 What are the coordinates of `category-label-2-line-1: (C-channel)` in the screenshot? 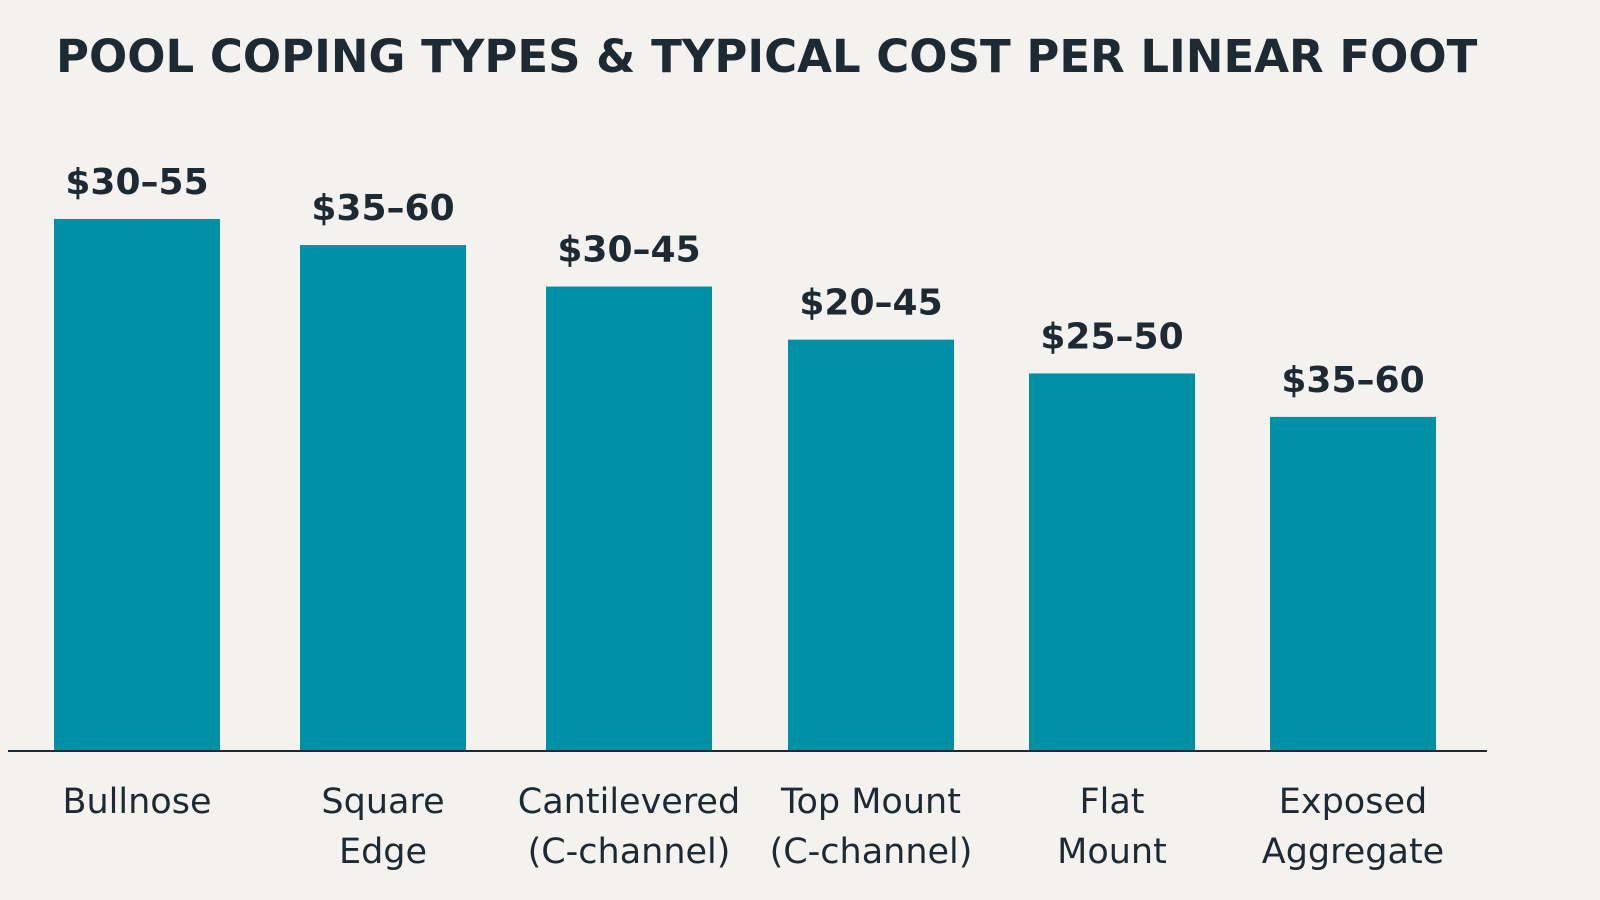 It's located at (629, 852).